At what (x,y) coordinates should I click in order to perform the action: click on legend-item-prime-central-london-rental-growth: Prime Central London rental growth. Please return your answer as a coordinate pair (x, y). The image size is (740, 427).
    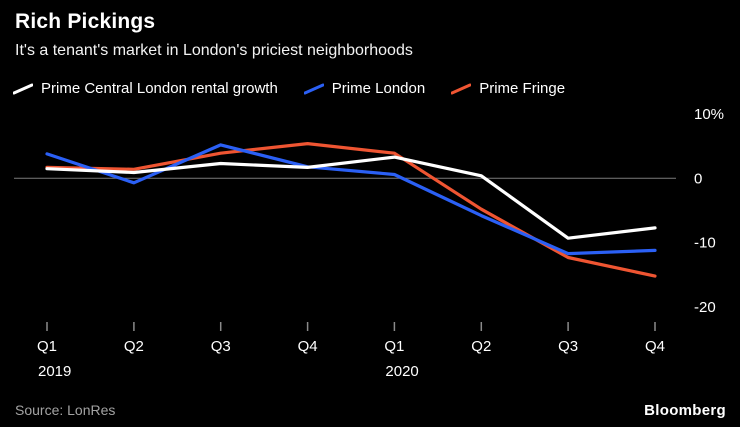
    Looking at the image, I should click on (145, 88).